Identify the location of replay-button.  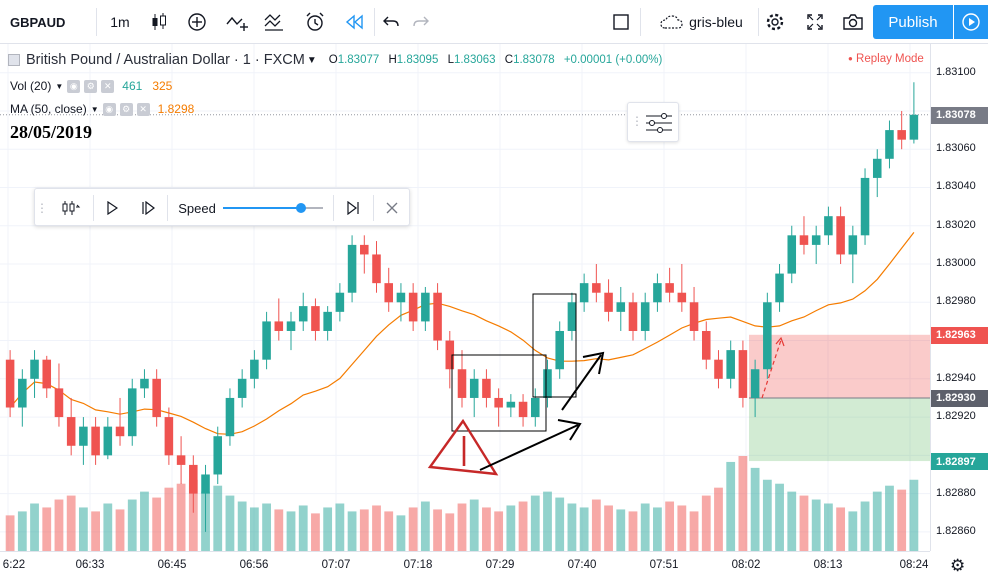
(355, 22).